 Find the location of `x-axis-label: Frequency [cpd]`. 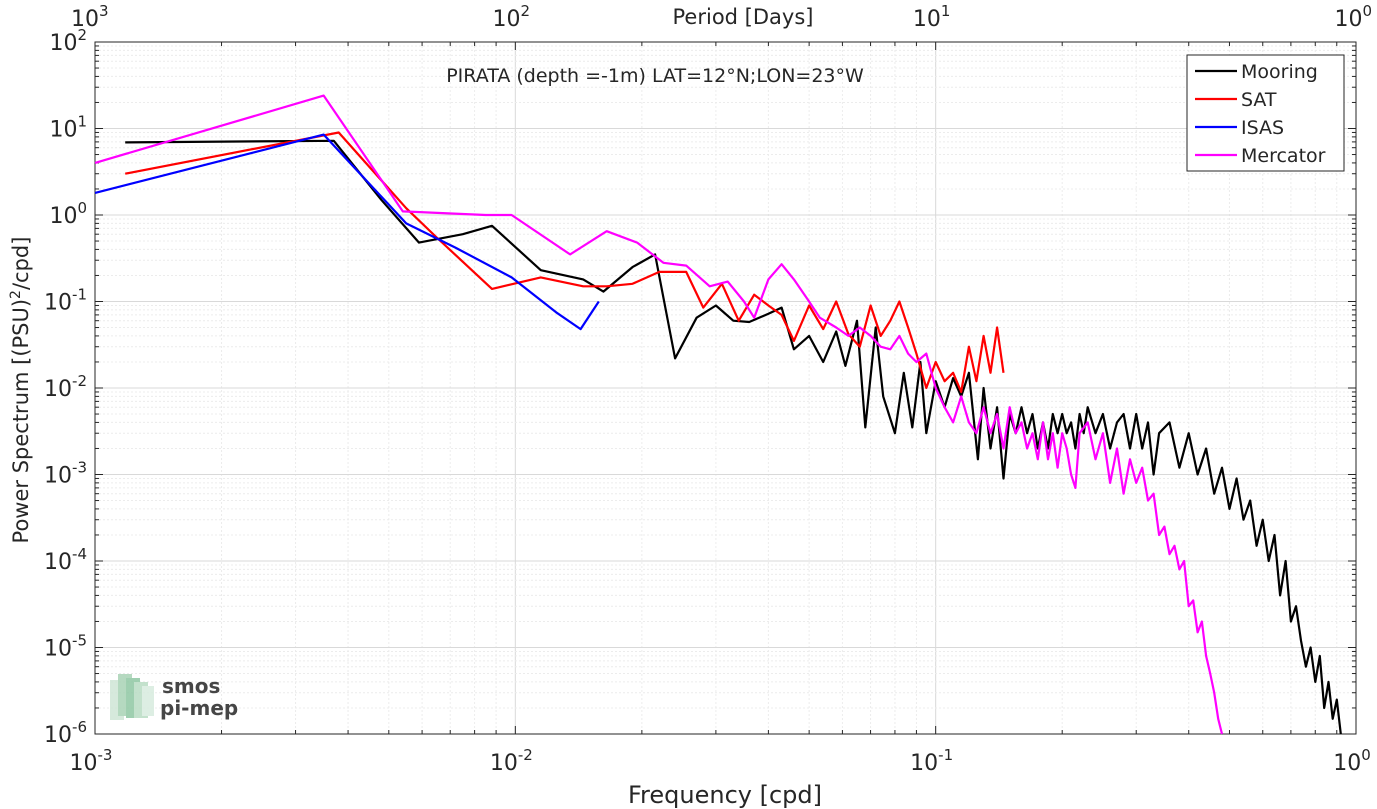

x-axis-label: Frequency [cpd] is located at coordinates (725, 795).